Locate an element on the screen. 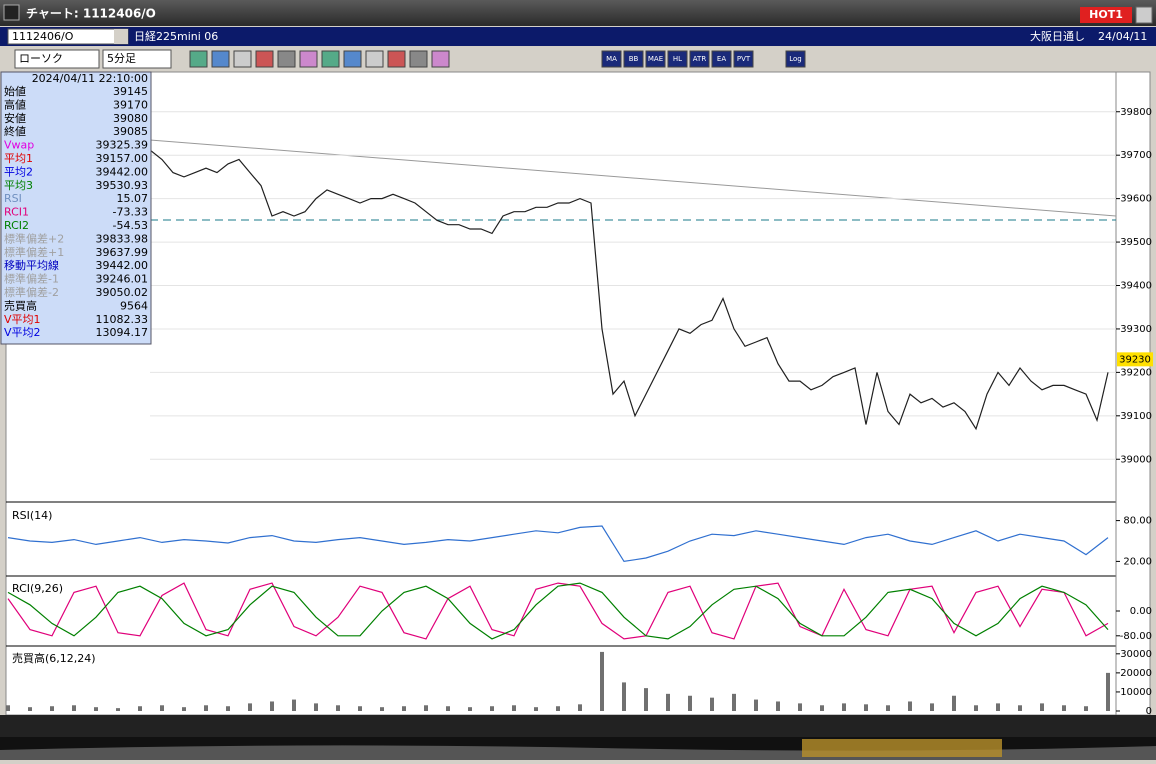 The image size is (1156, 764). exchange: 大阪日通し is located at coordinates (1057, 36).